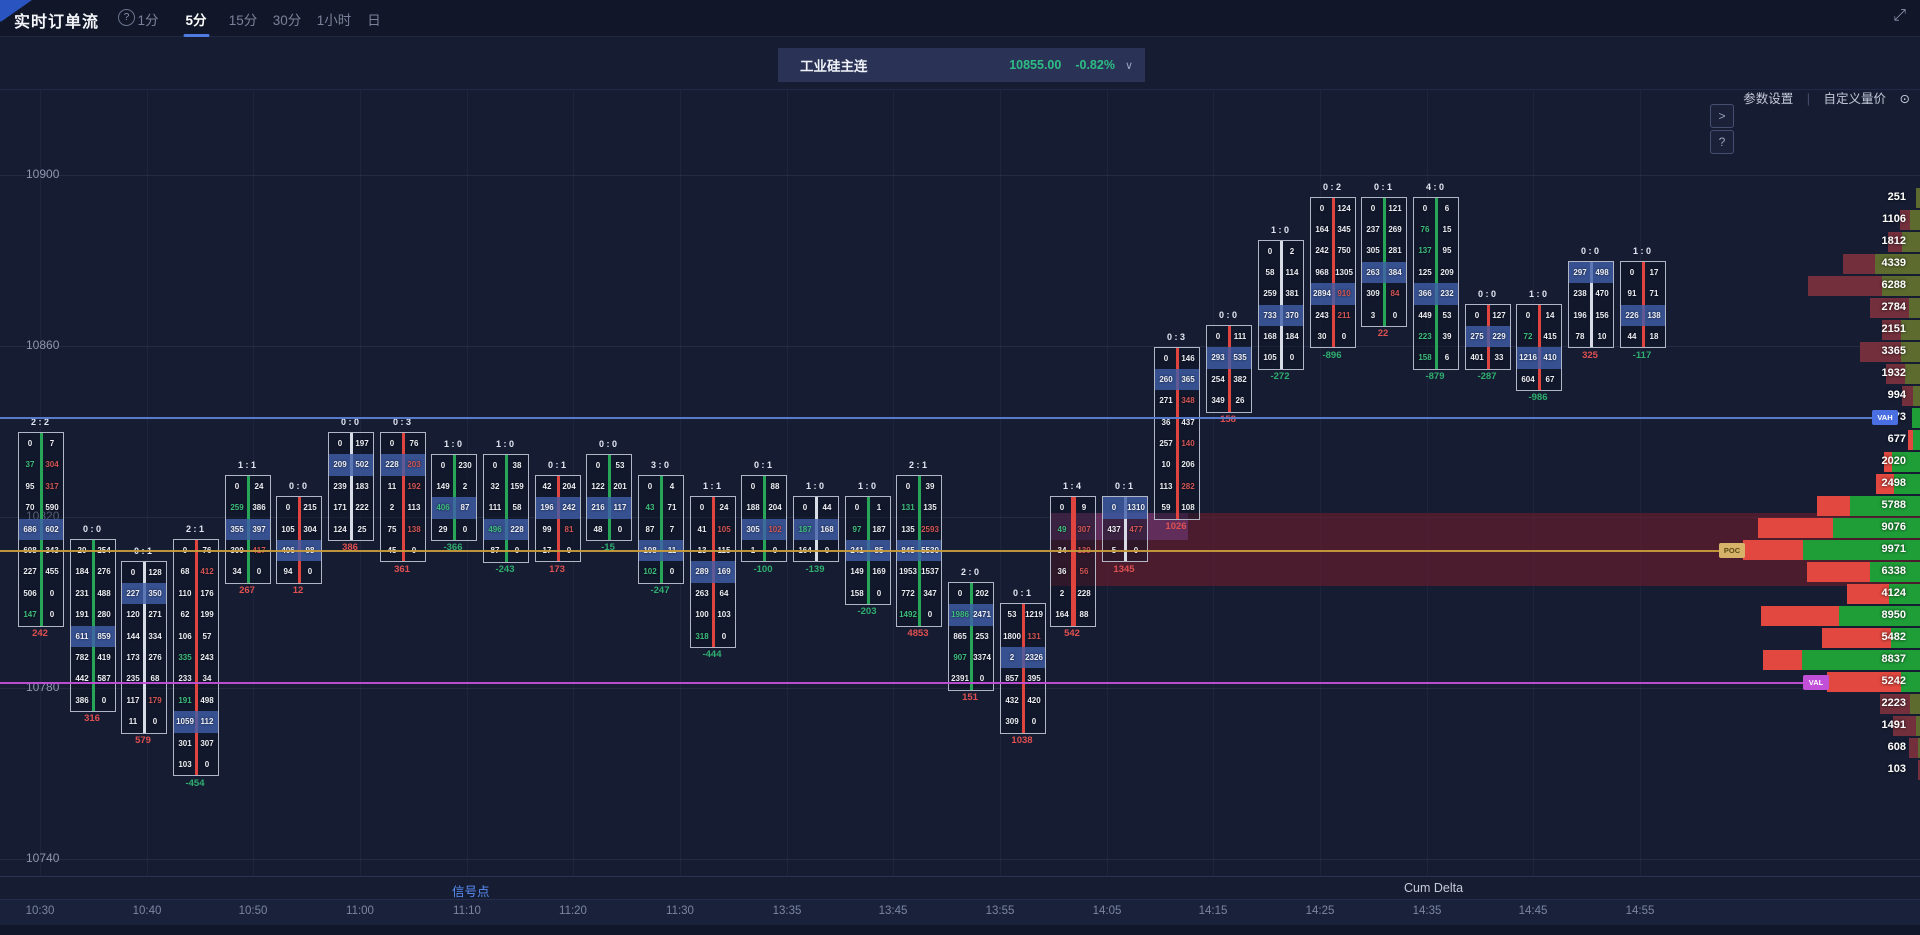 Image resolution: width=1920 pixels, height=935 pixels. What do you see at coordinates (661, 529) in the screenshot?
I see `footprint-candle: 044371877108111020` at bounding box center [661, 529].